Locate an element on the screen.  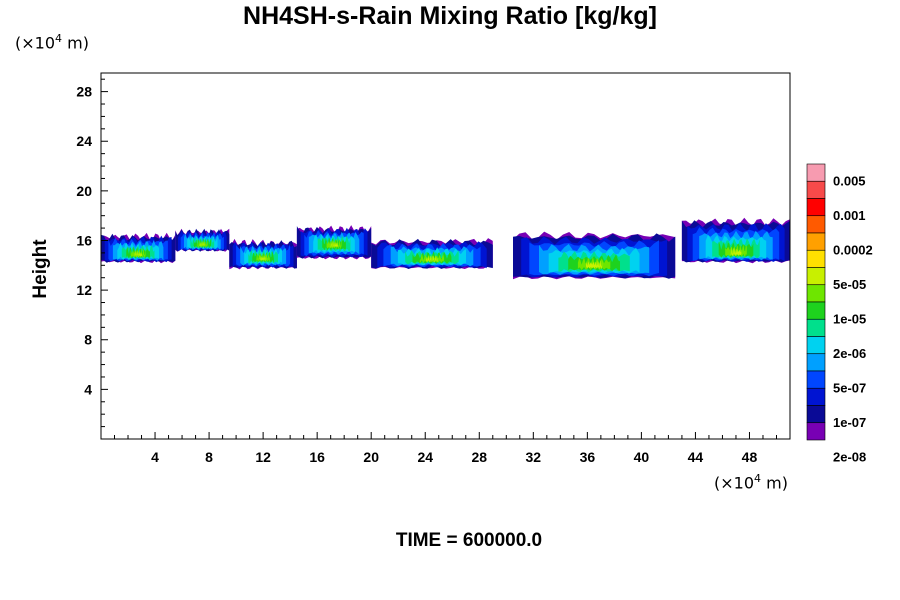
y-tick-label: 4 is located at coordinates (88, 389).